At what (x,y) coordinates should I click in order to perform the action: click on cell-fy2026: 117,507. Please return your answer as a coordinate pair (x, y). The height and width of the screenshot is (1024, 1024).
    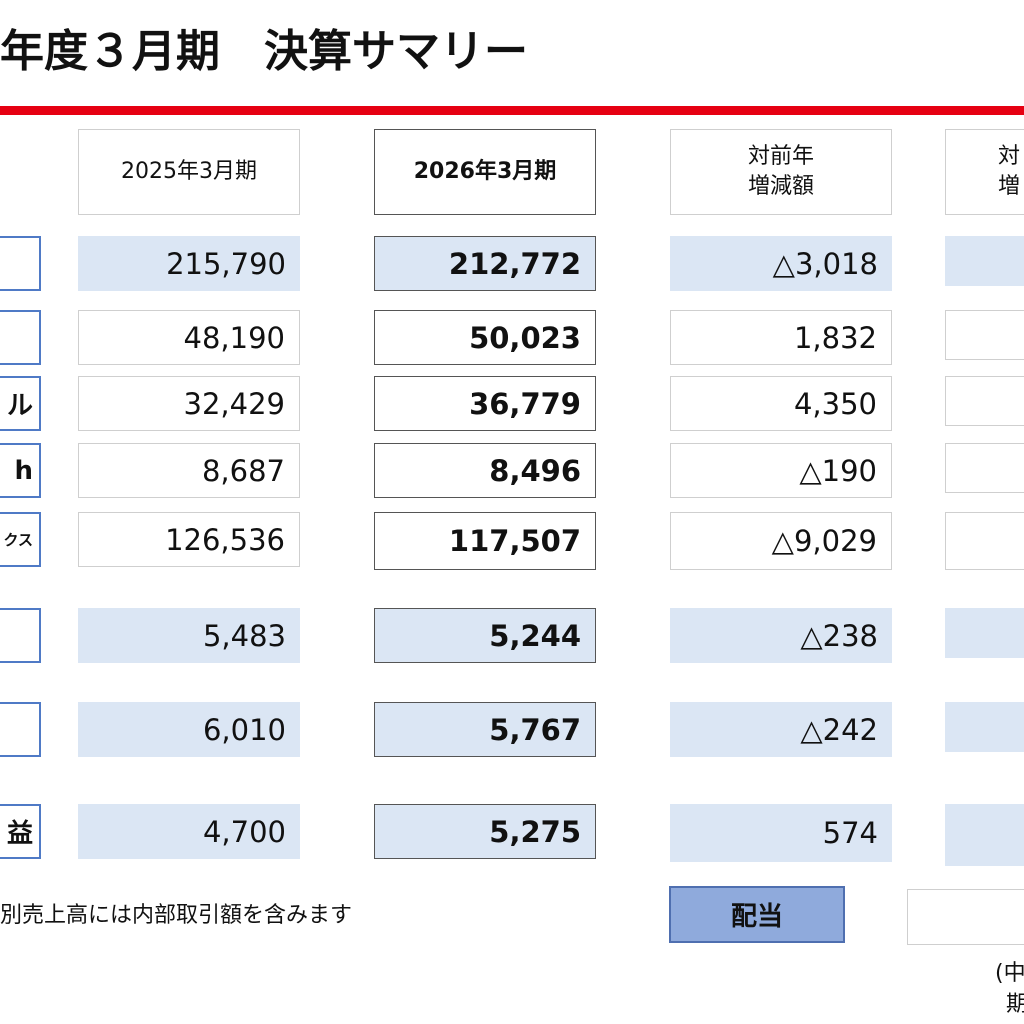
    Looking at the image, I should click on (485, 541).